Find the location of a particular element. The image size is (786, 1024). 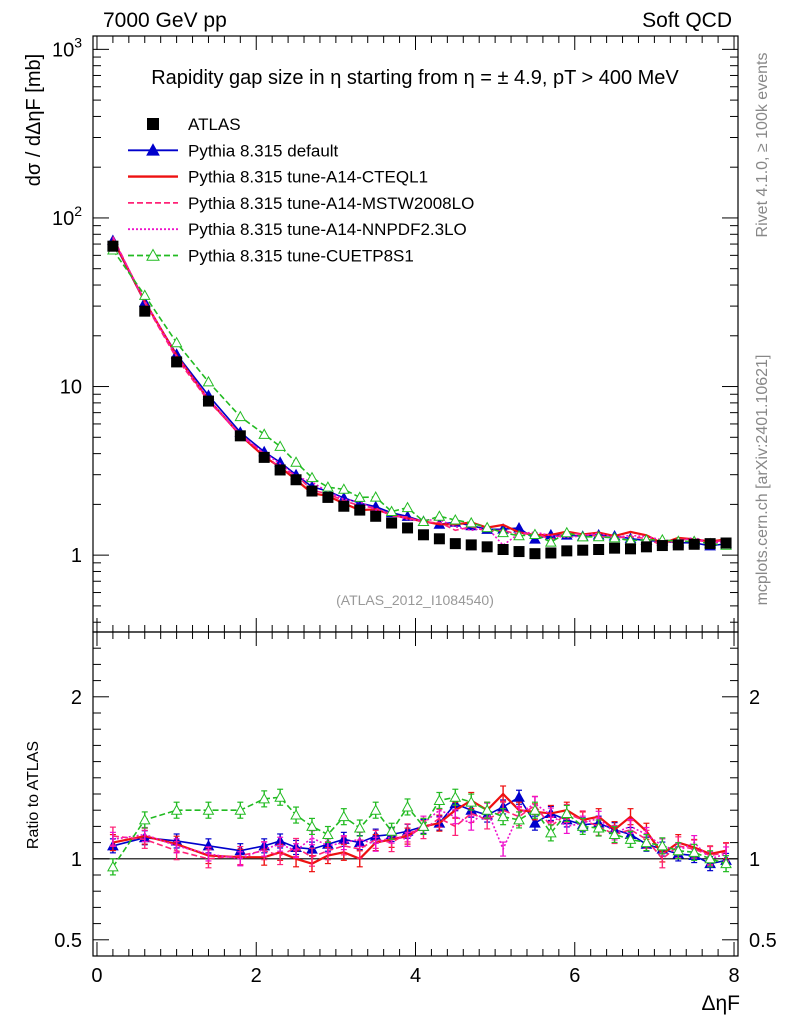

y-axis-title: dσ / dΔηF [mb] is located at coordinates (34, 120).